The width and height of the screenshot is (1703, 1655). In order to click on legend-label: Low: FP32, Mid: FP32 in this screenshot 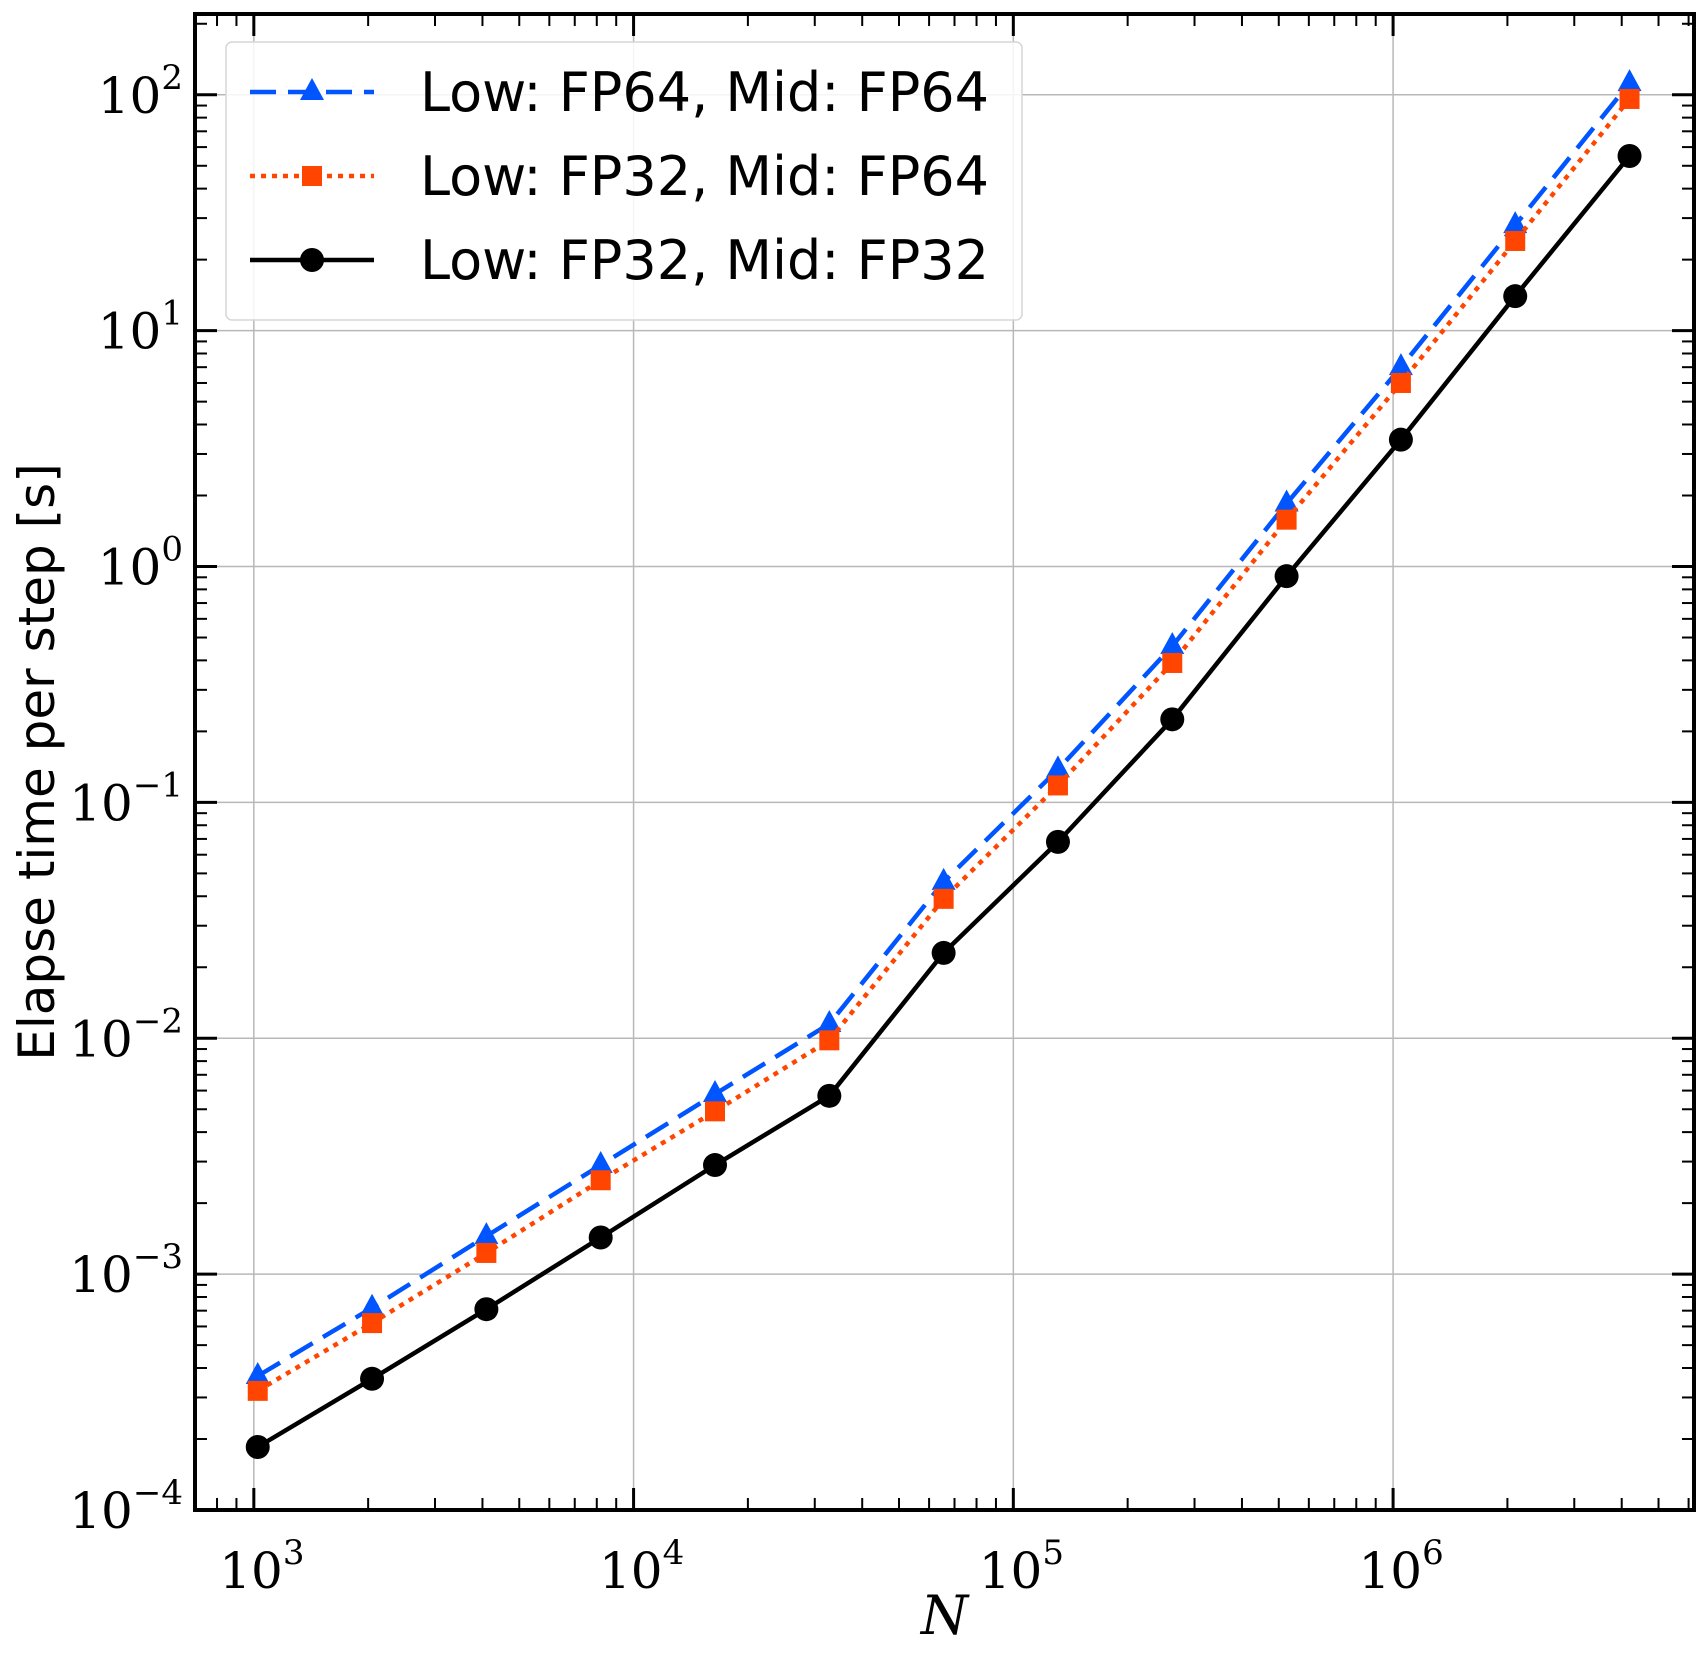, I will do `click(704, 260)`.